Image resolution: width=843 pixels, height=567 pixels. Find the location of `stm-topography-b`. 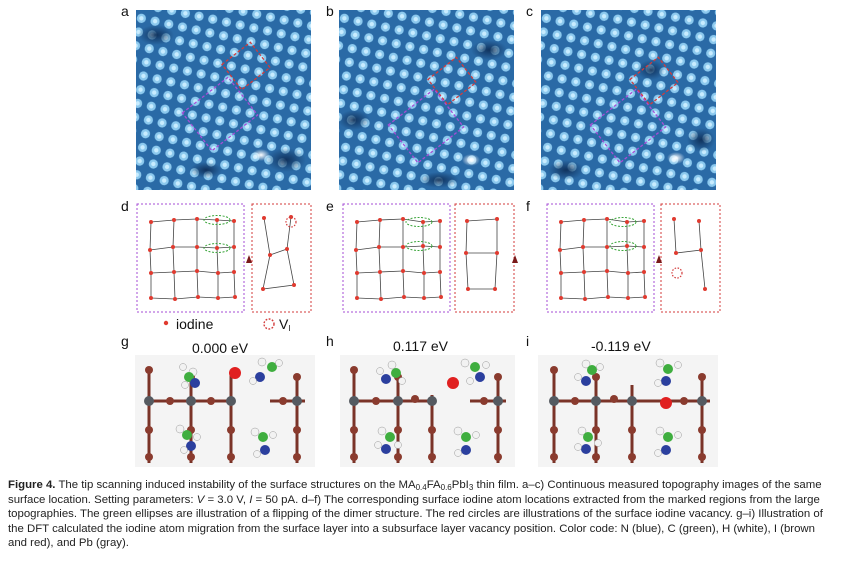

stm-topography-b is located at coordinates (426, 100).